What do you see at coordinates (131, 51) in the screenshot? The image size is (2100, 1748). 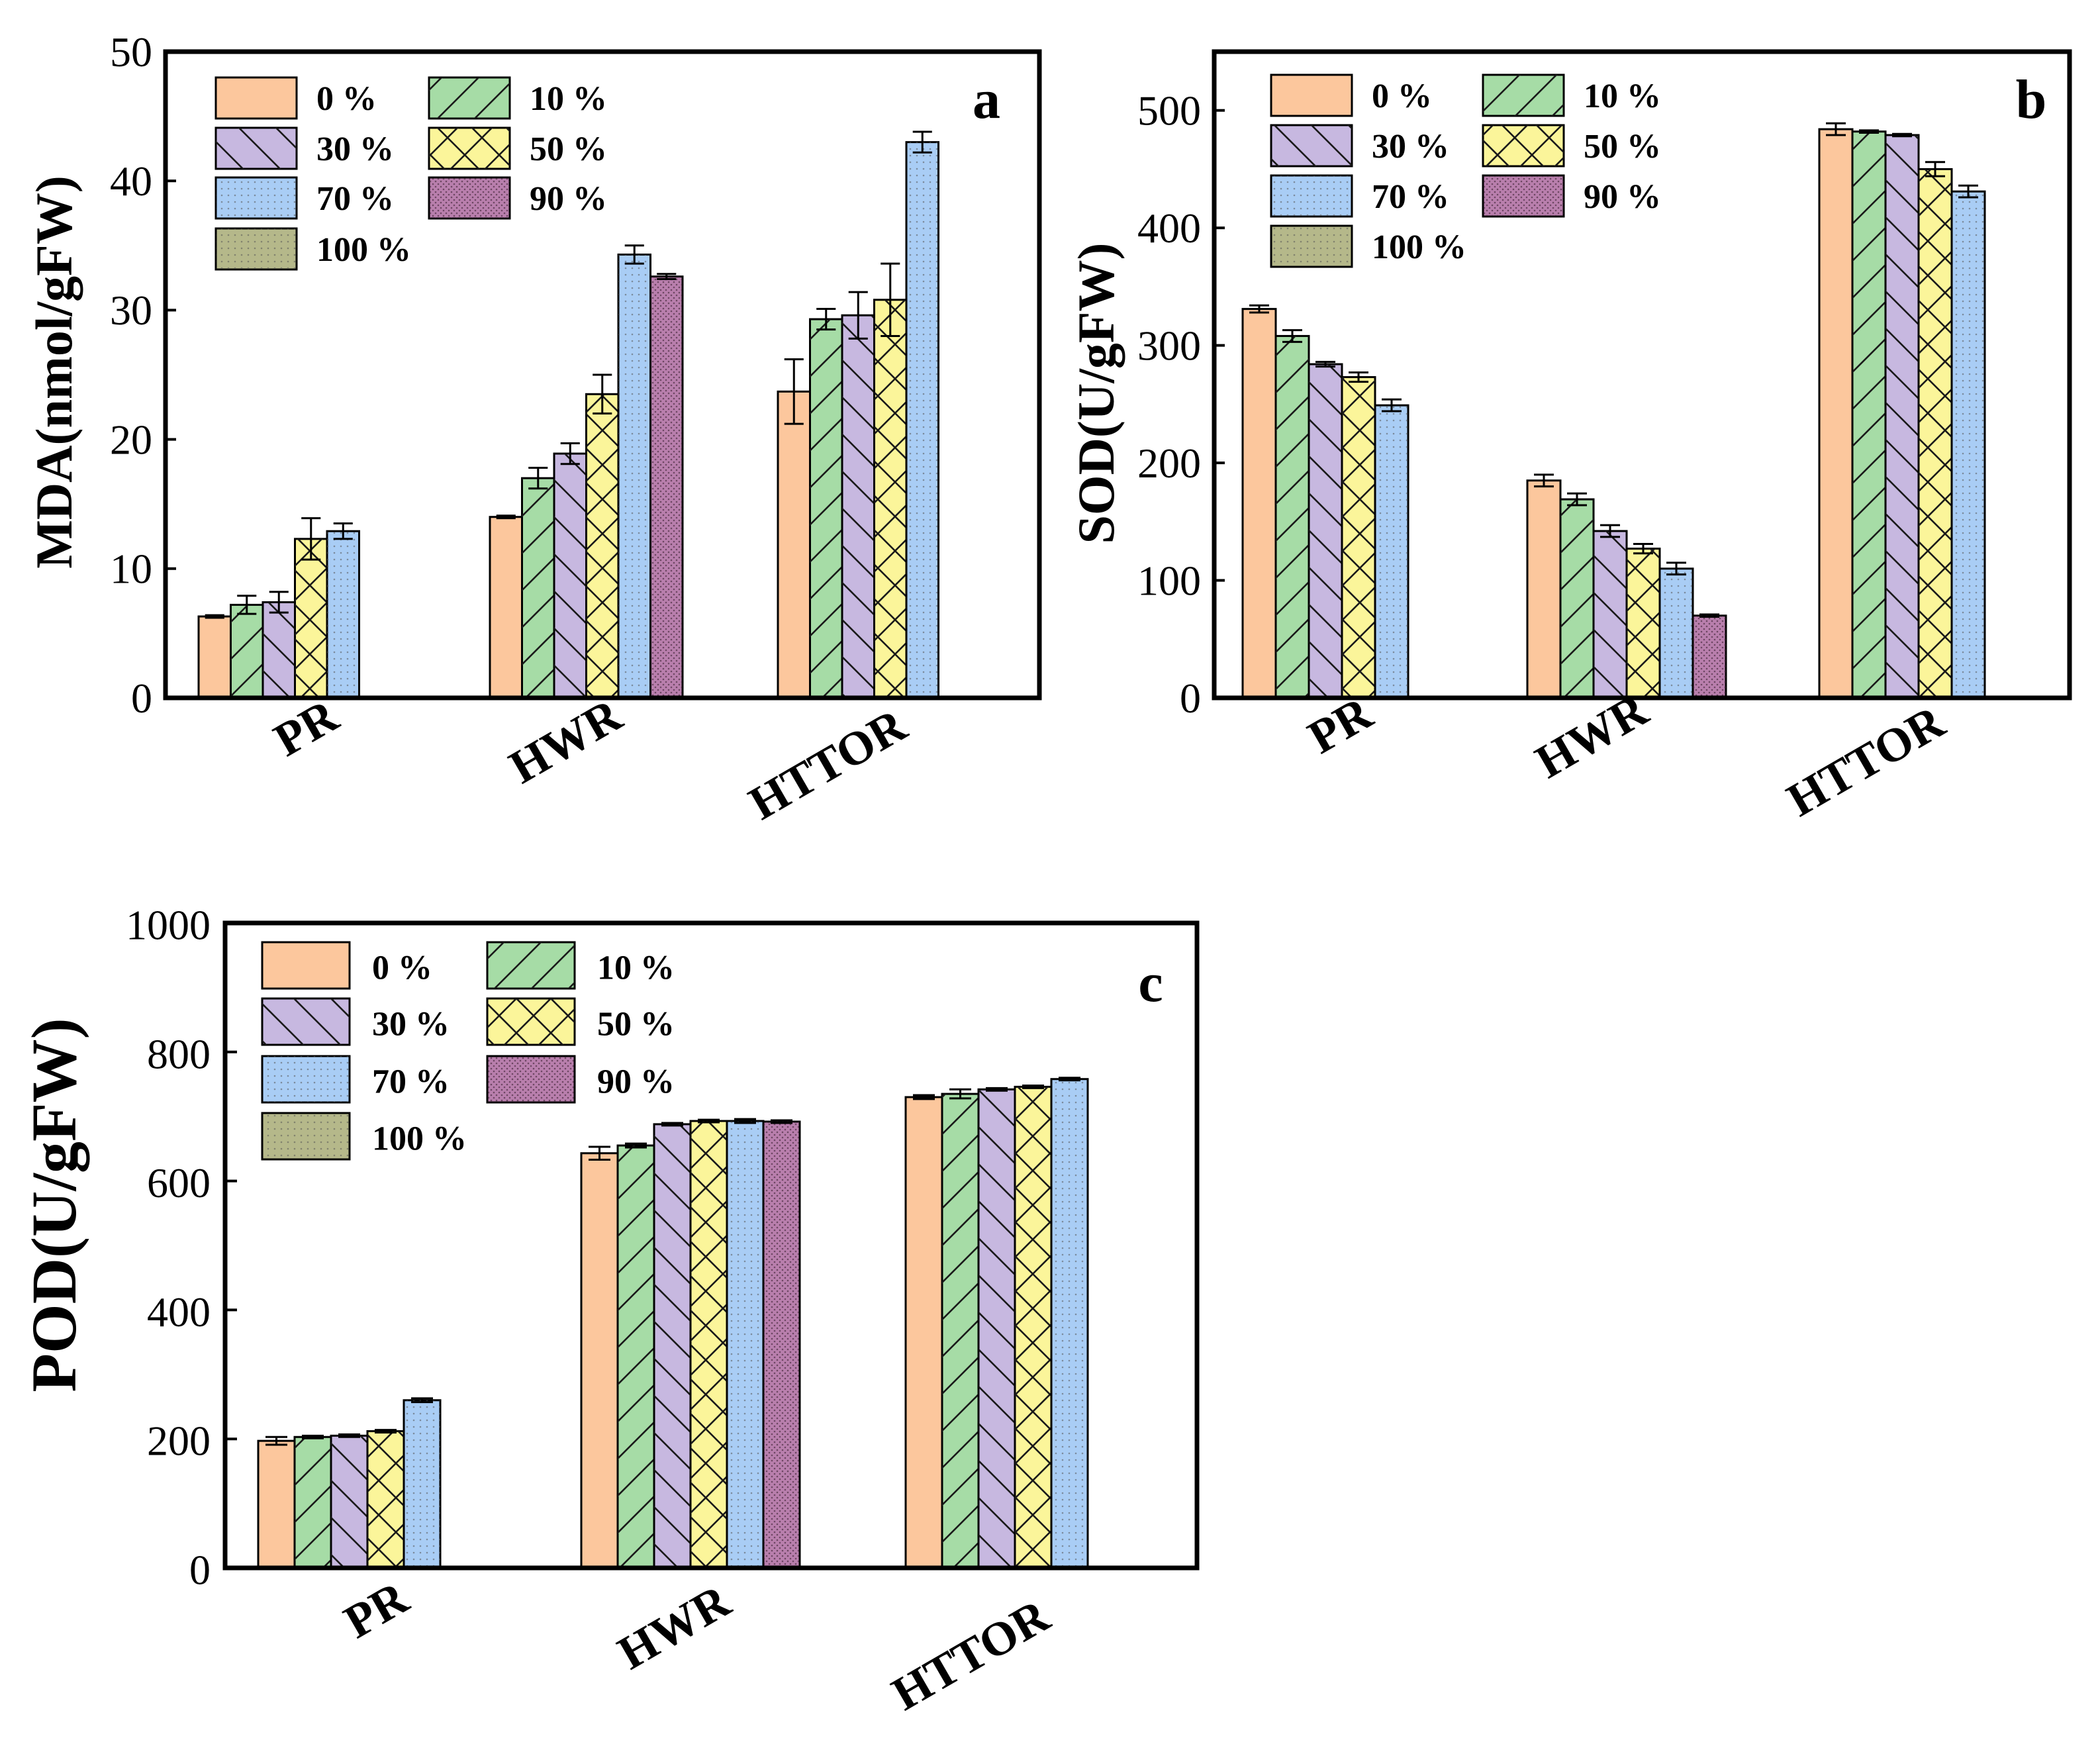 I see `y-tick-label: 50` at bounding box center [131, 51].